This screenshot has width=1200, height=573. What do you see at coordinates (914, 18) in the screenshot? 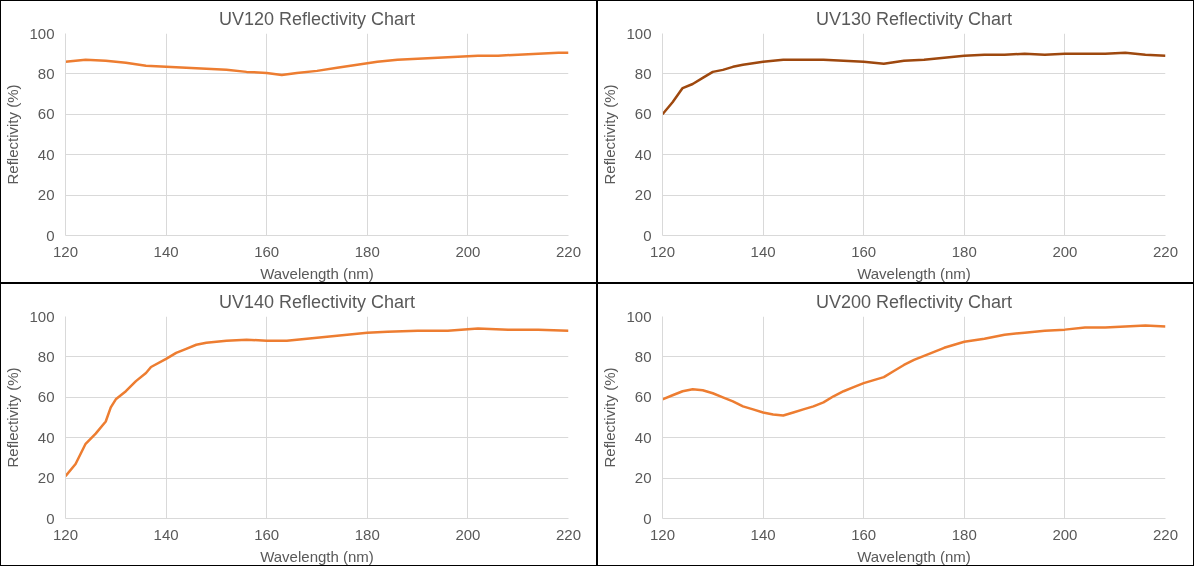
I see `chart-title: UV130 Reflectivity Chart` at bounding box center [914, 18].